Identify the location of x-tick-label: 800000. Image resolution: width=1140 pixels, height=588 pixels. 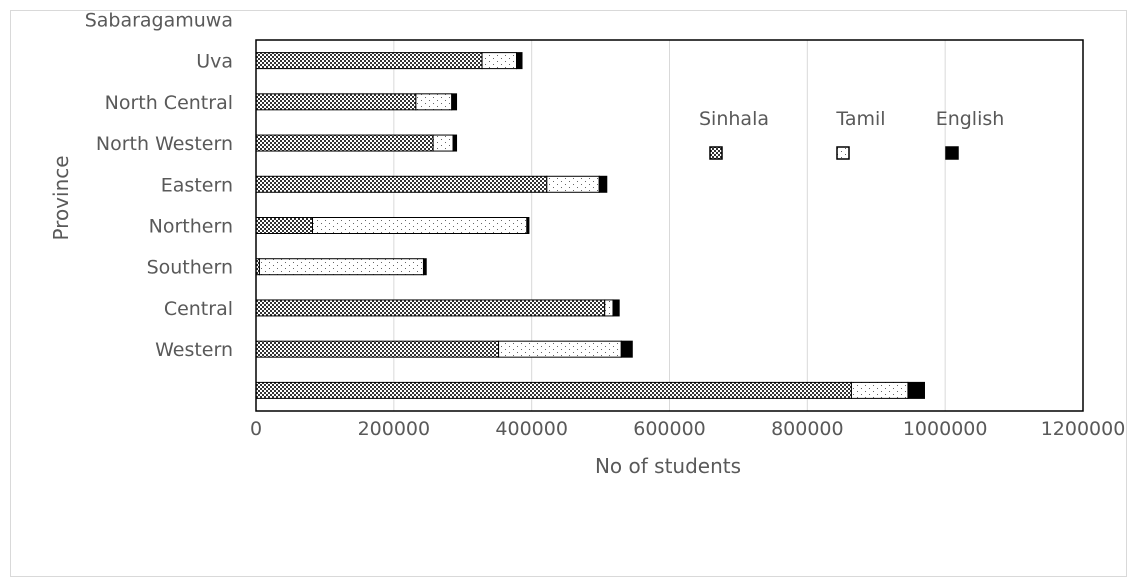
(807, 429).